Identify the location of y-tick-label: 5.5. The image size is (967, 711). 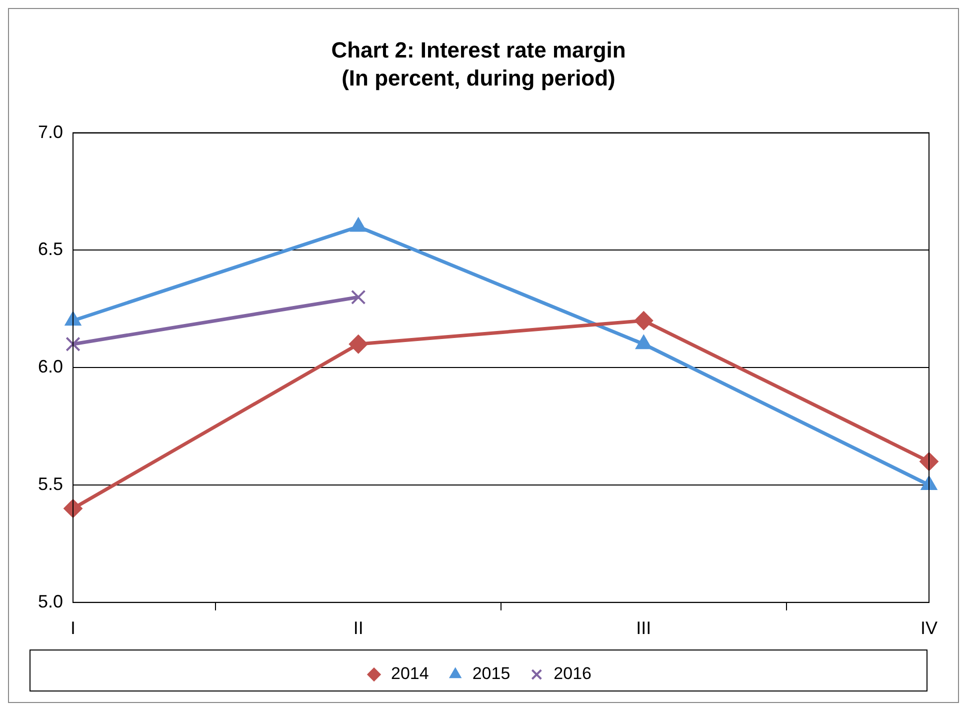
(51, 484).